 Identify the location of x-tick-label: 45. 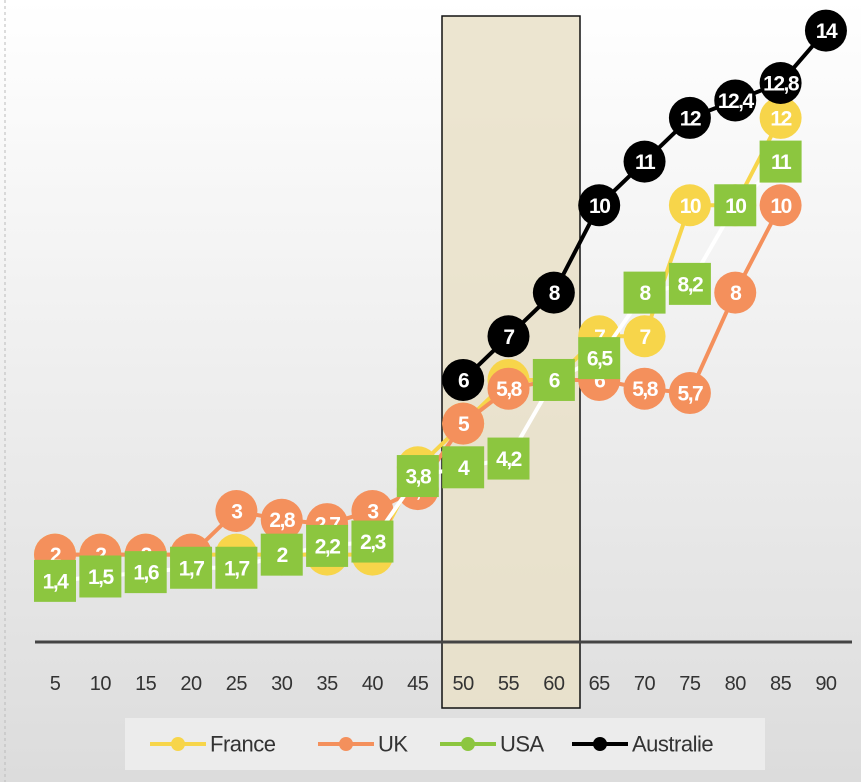
(418, 684).